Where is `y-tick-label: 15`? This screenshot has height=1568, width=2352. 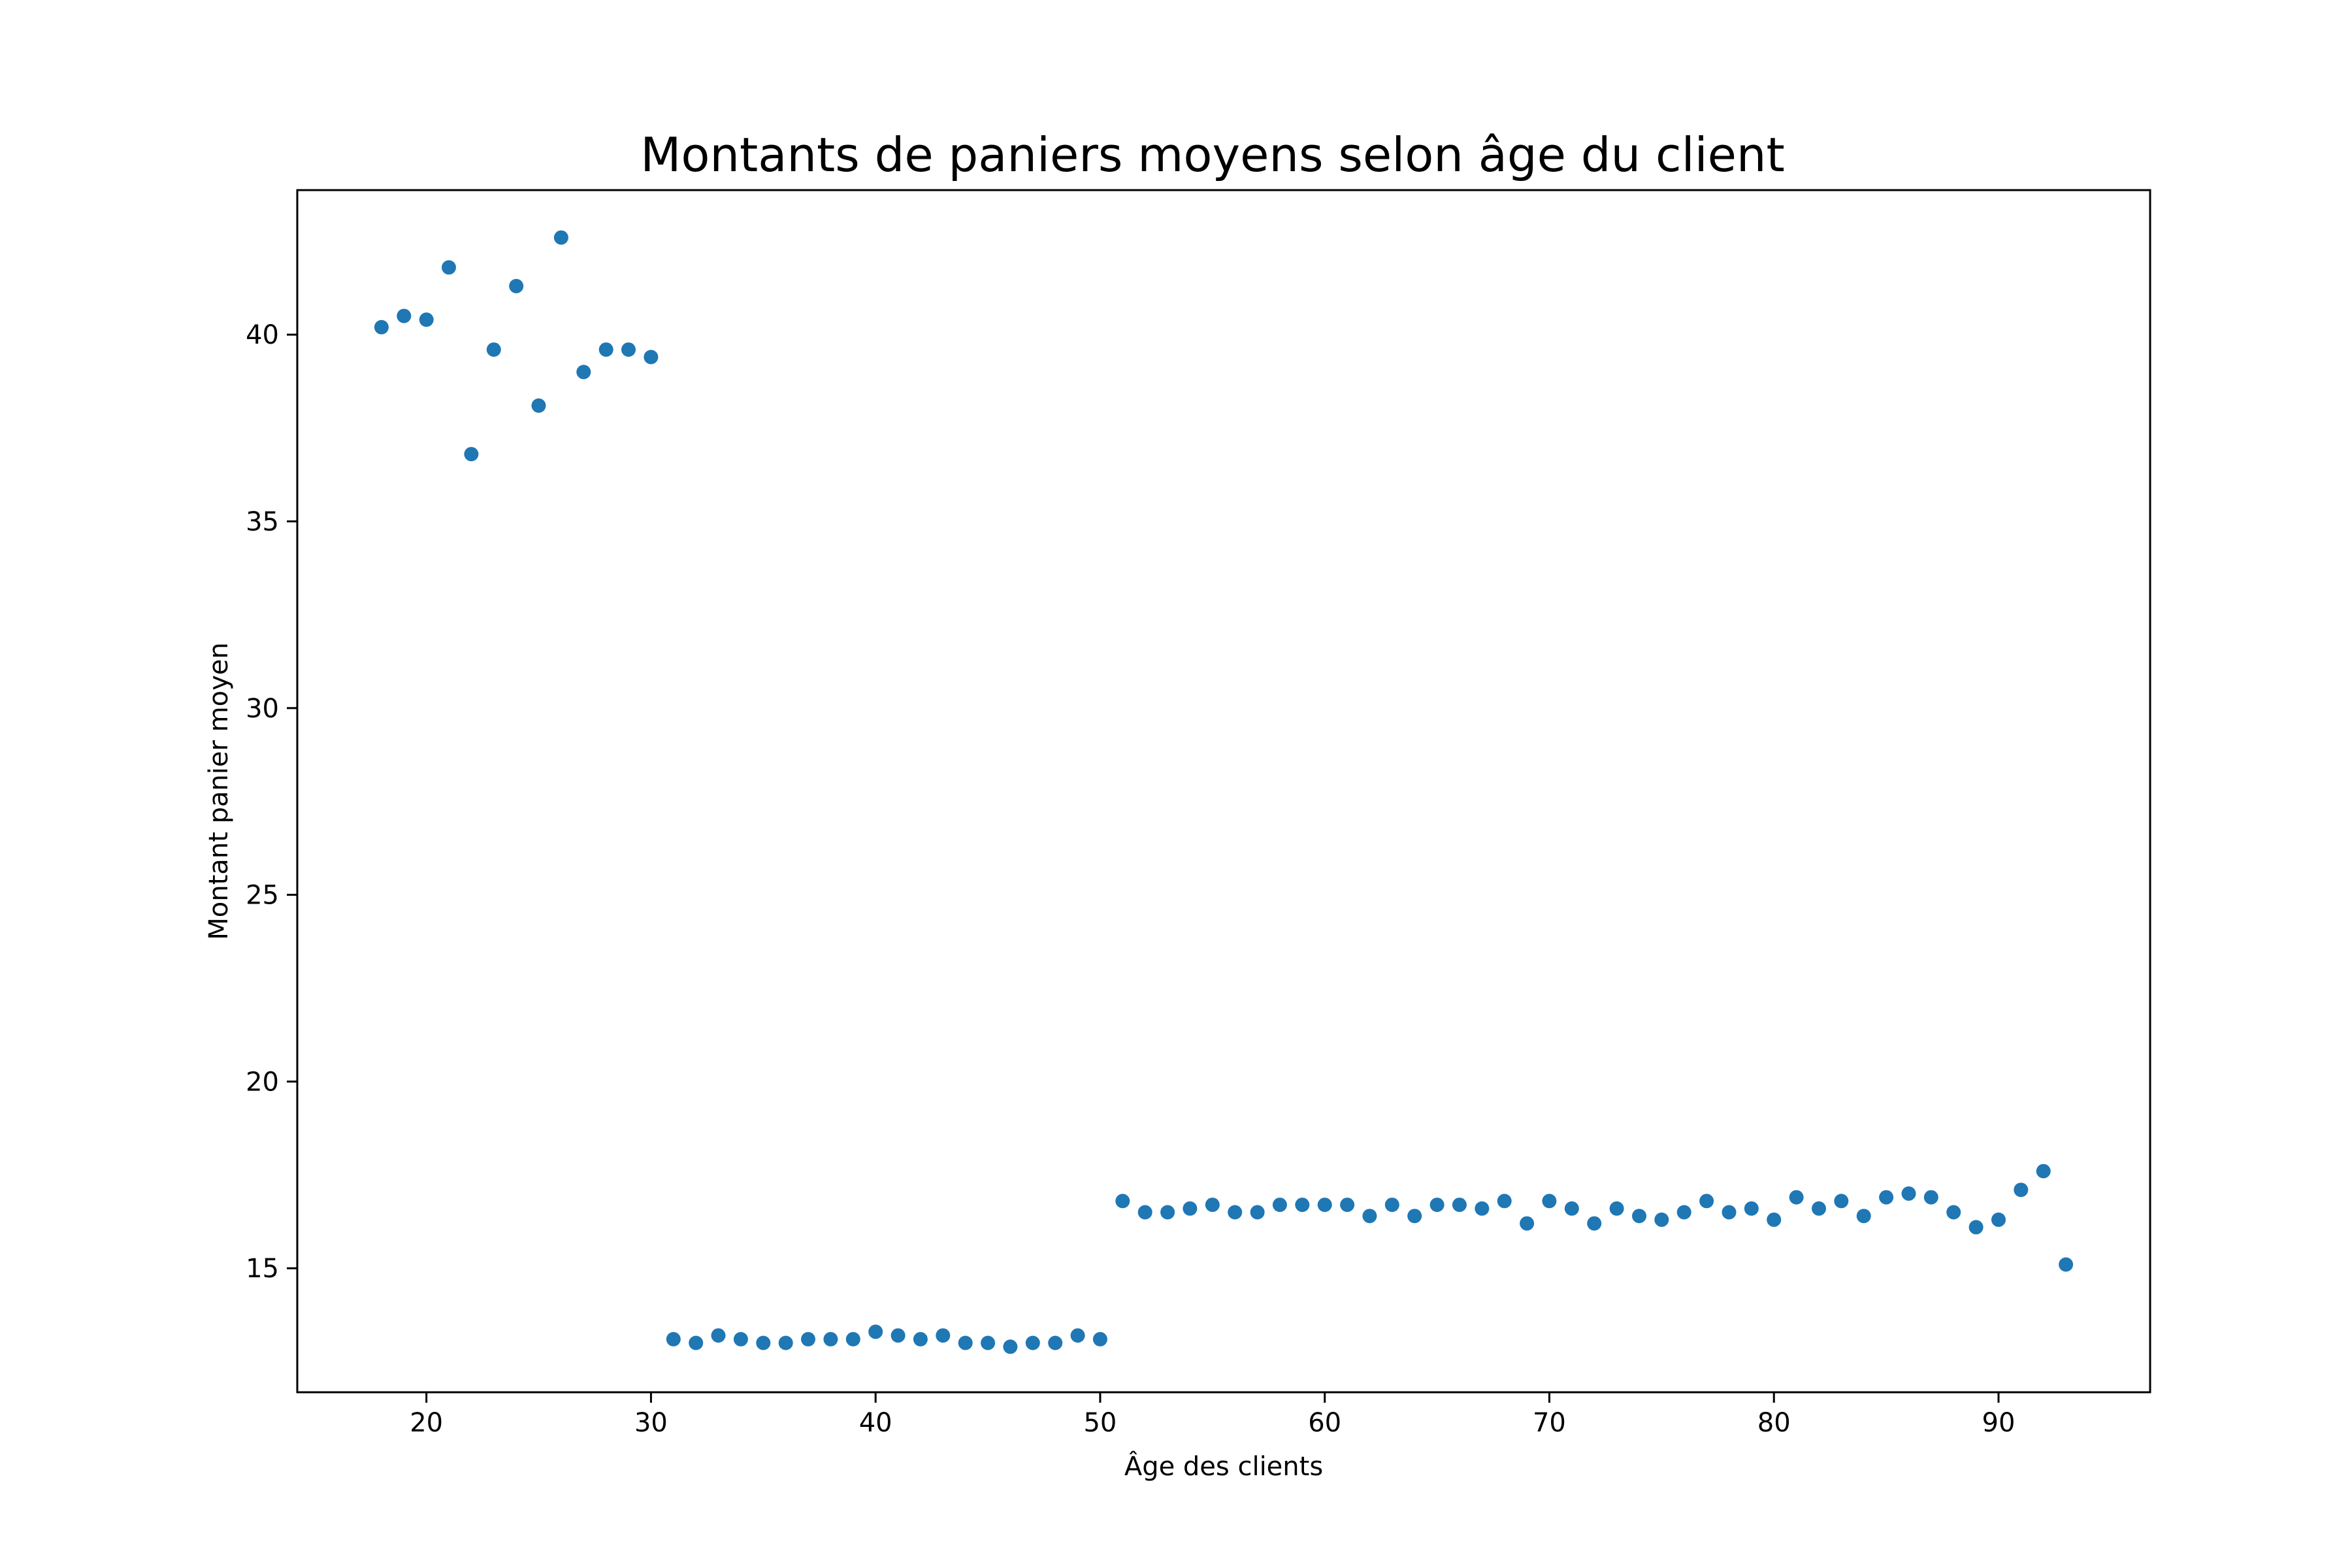
y-tick-label: 15 is located at coordinates (262, 1269).